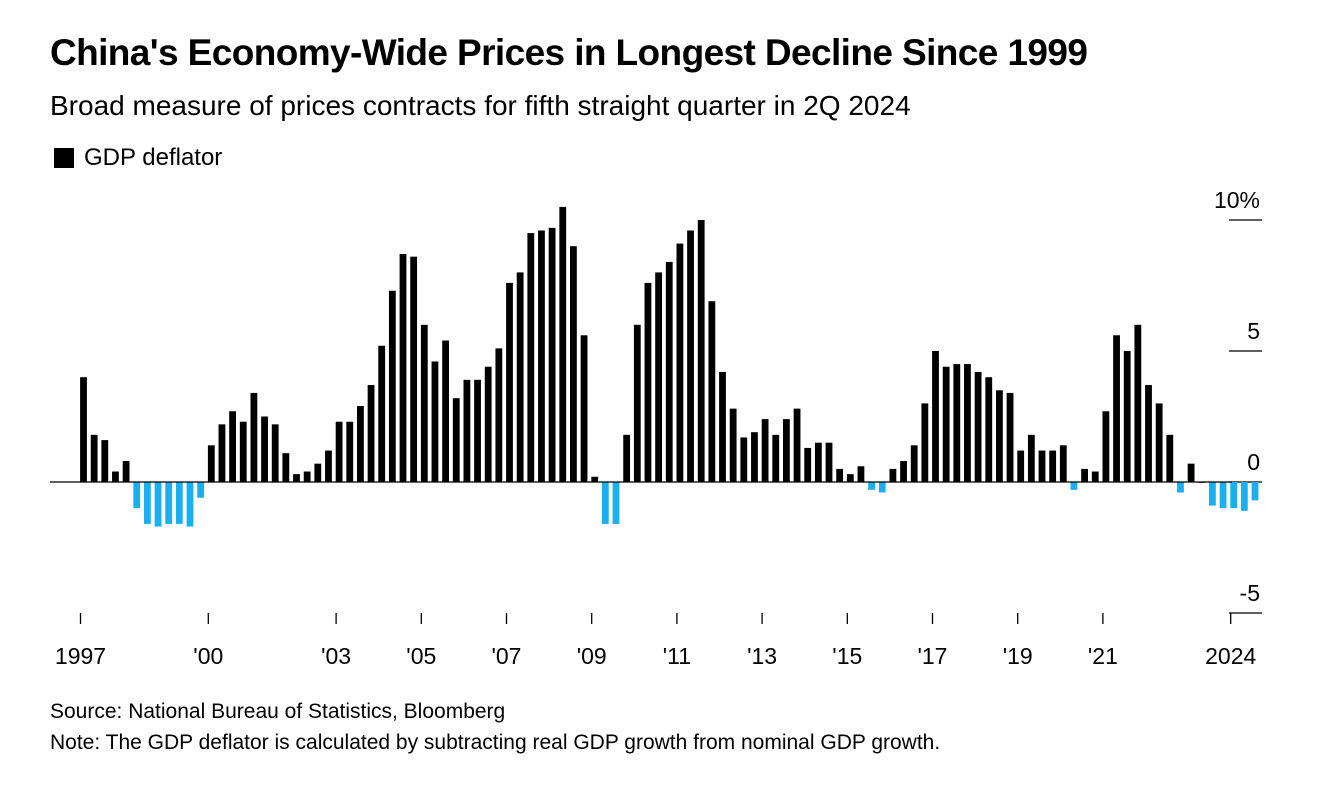 Image resolution: width=1336 pixels, height=786 pixels. Describe the element at coordinates (677, 656) in the screenshot. I see `x-tick-label: '11` at that location.